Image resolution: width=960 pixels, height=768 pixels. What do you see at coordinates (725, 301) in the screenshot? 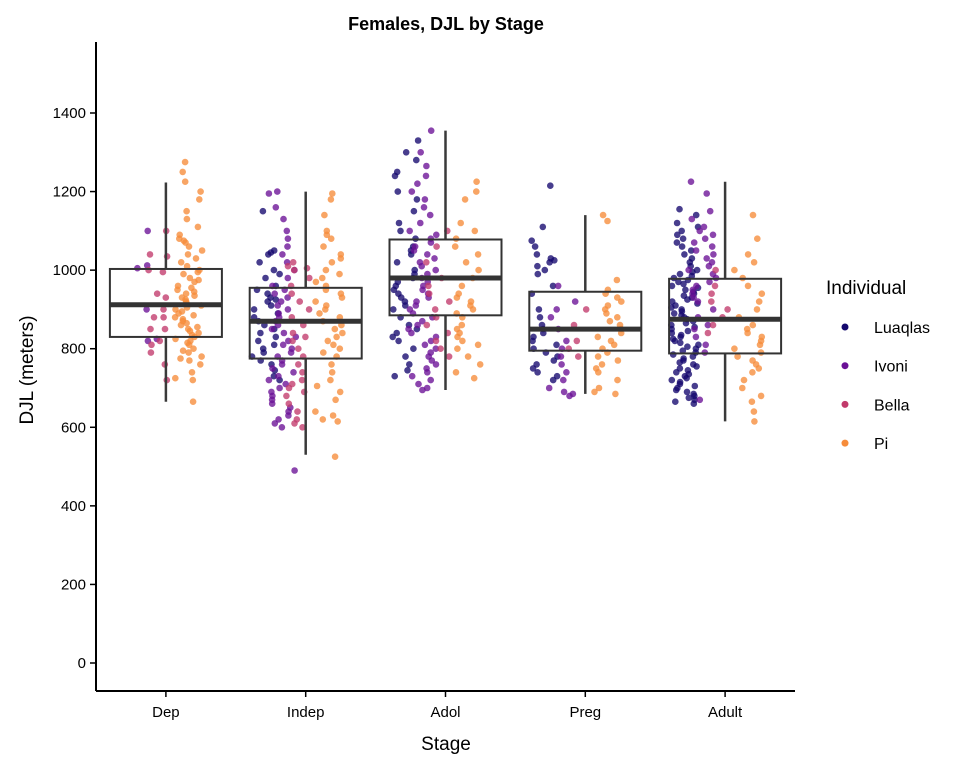
I see `box-adult` at bounding box center [725, 301].